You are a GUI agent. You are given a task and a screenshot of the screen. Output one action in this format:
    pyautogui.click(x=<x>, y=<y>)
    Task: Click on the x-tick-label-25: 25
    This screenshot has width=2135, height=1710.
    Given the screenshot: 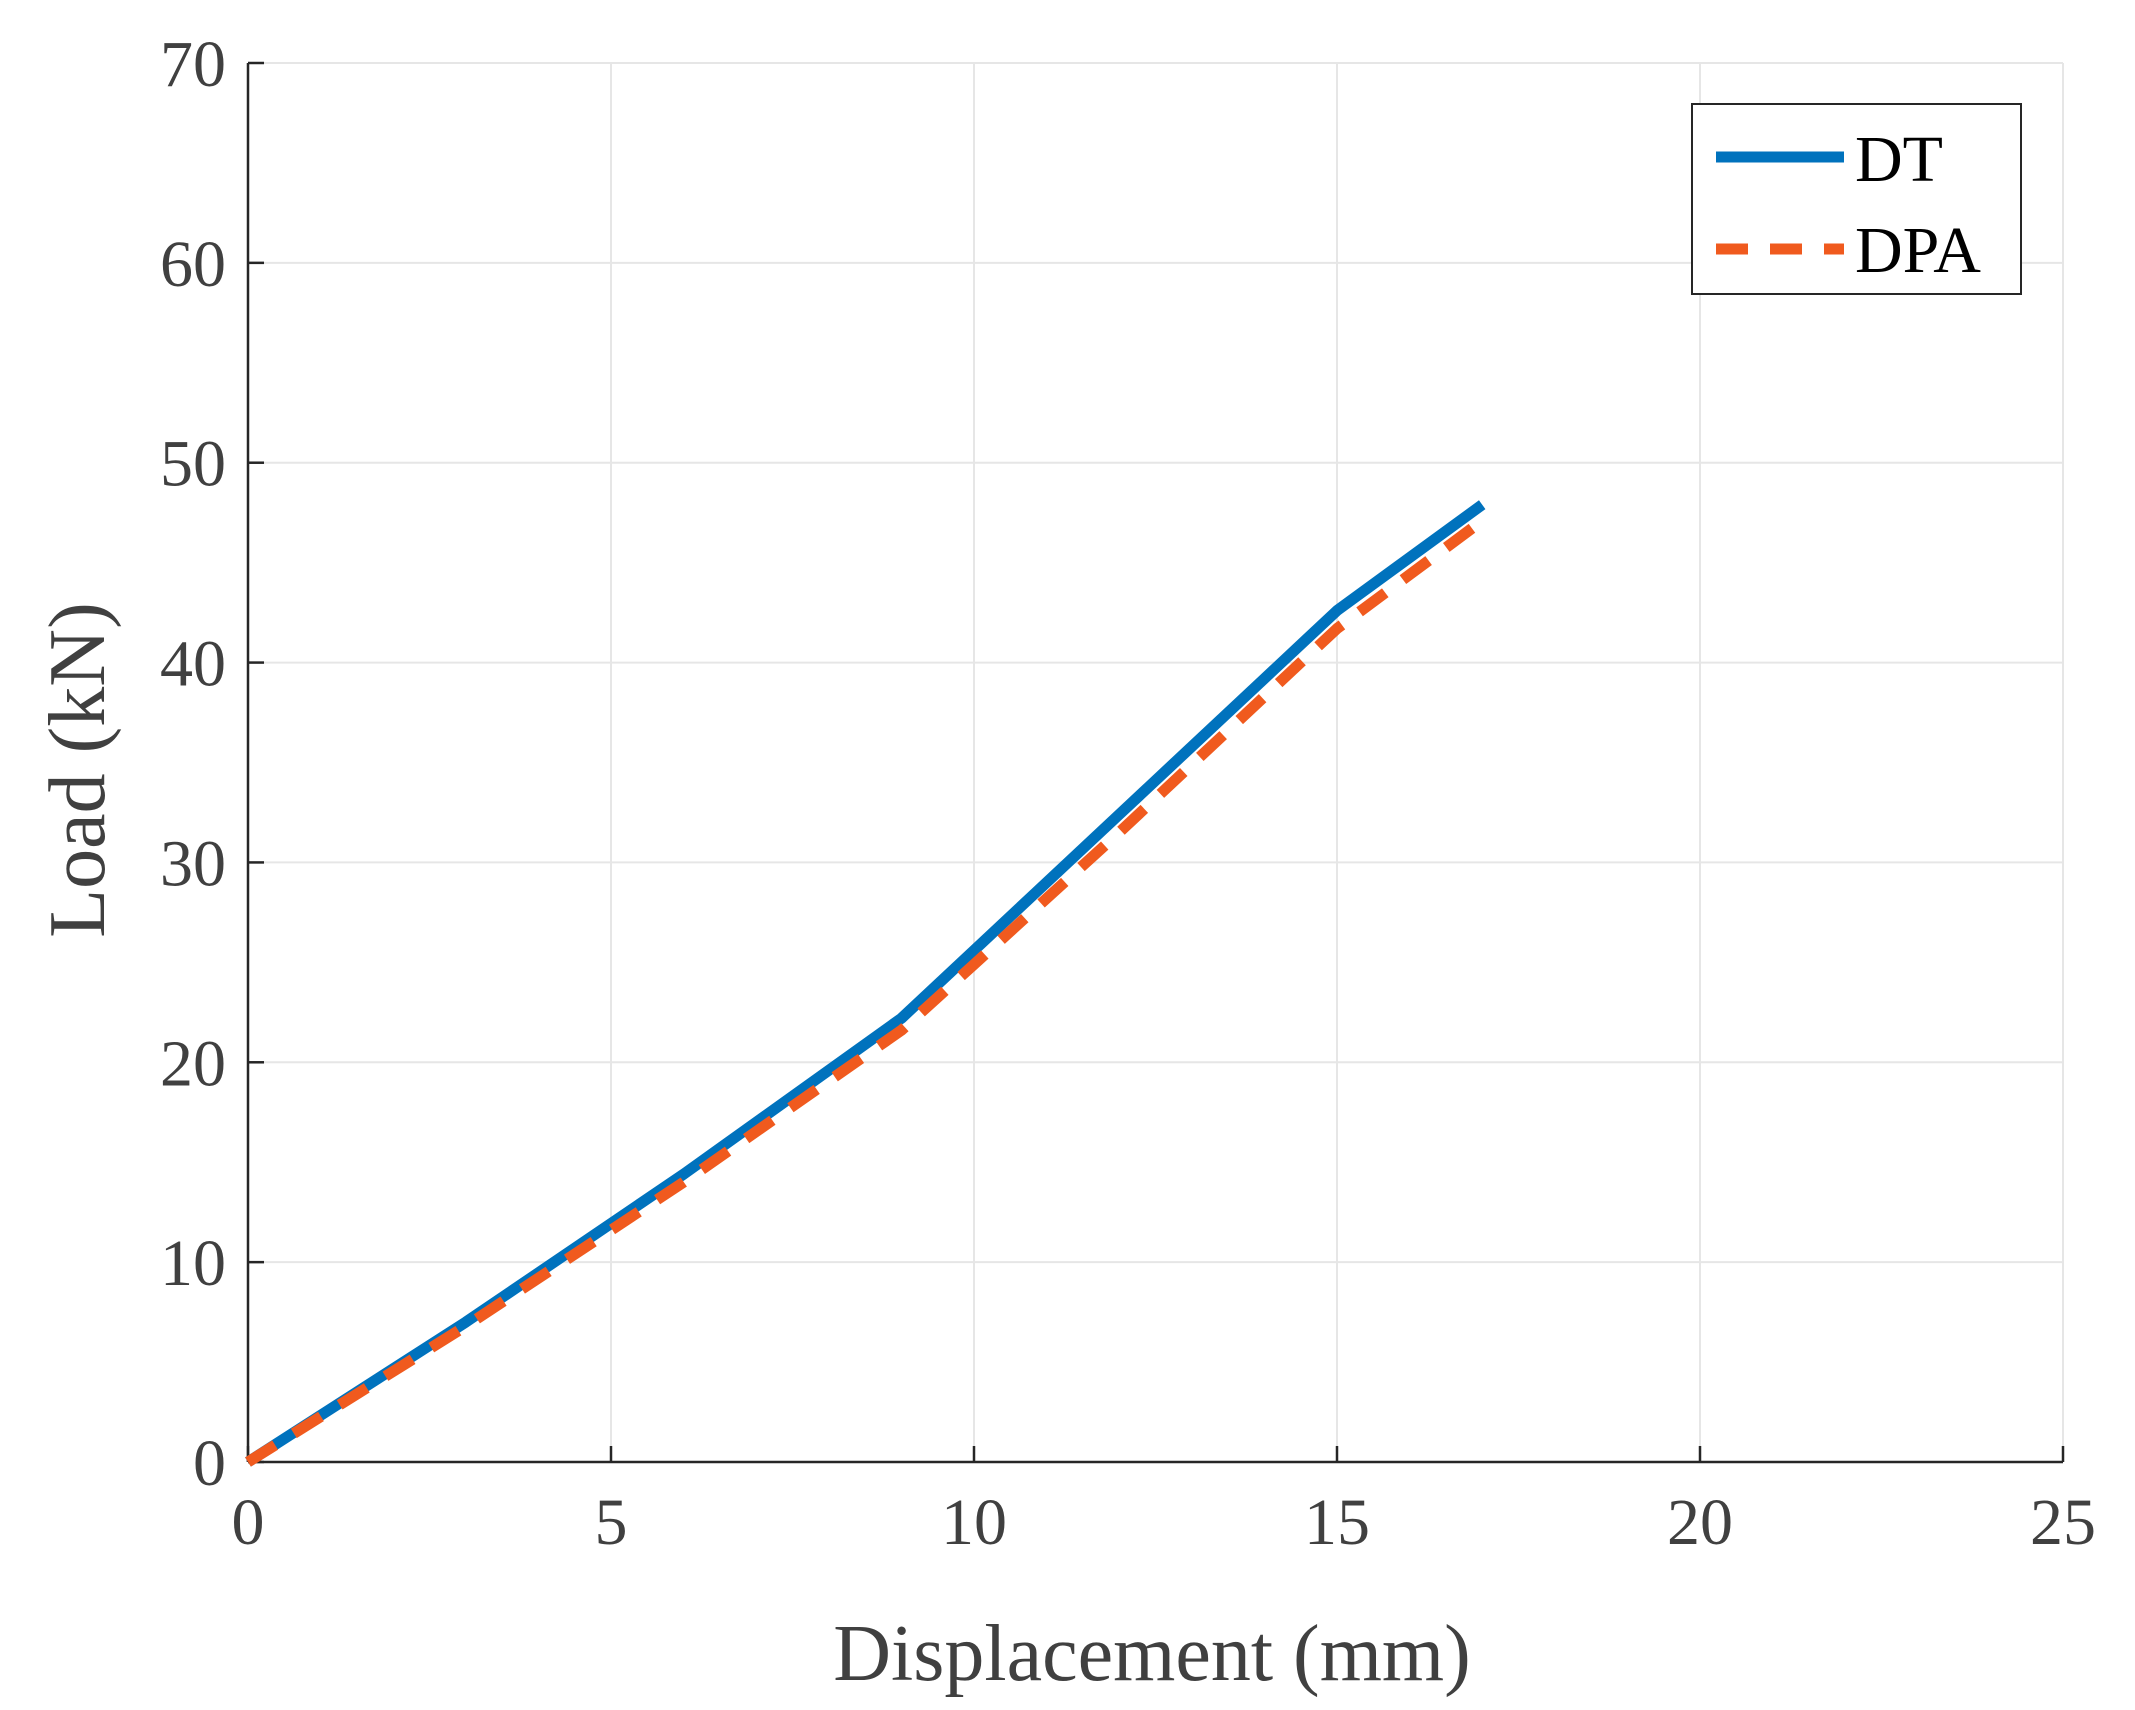 What is the action you would take?
    pyautogui.click(x=2063, y=1522)
    